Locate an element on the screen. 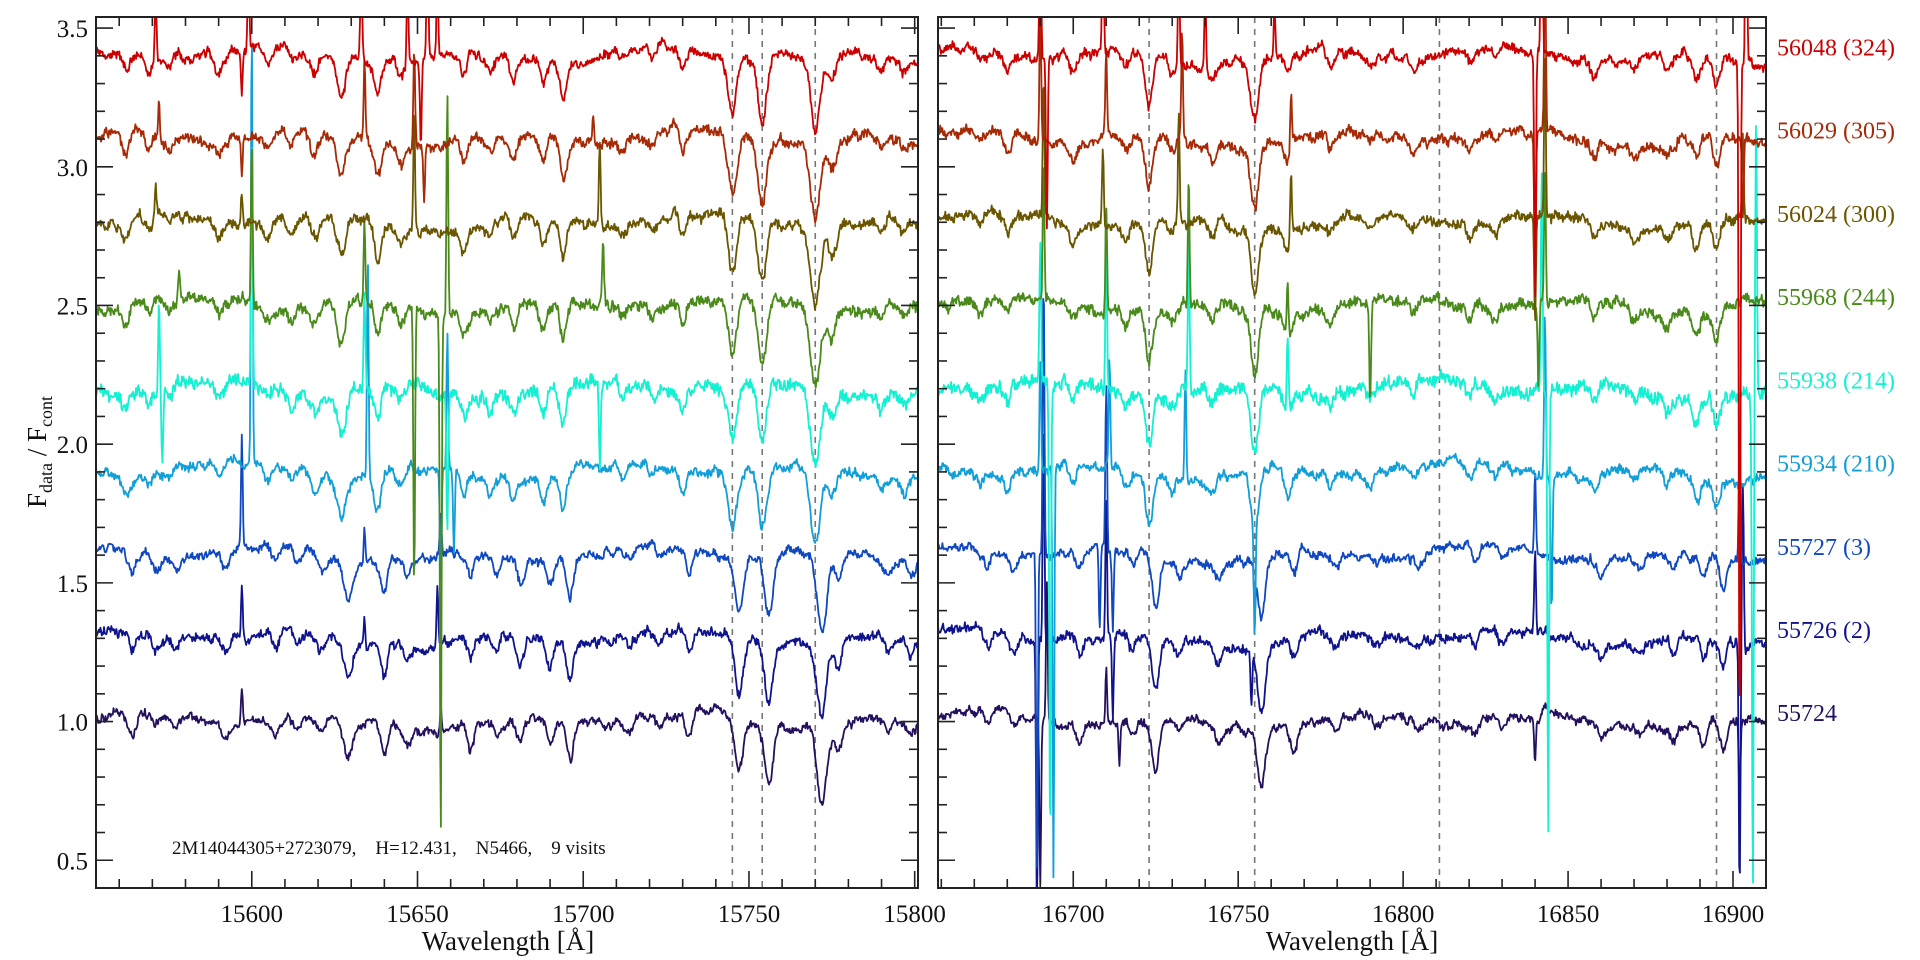 The width and height of the screenshot is (1920, 960). x-tick-label: 16850 is located at coordinates (1568, 914).